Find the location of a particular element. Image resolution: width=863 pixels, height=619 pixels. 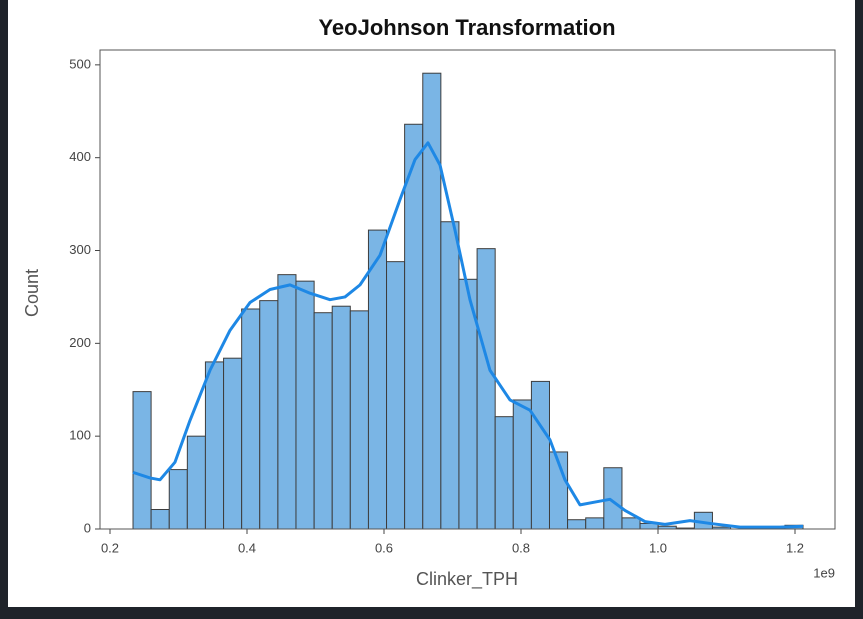

y-tick-label: 300 is located at coordinates (80, 249).